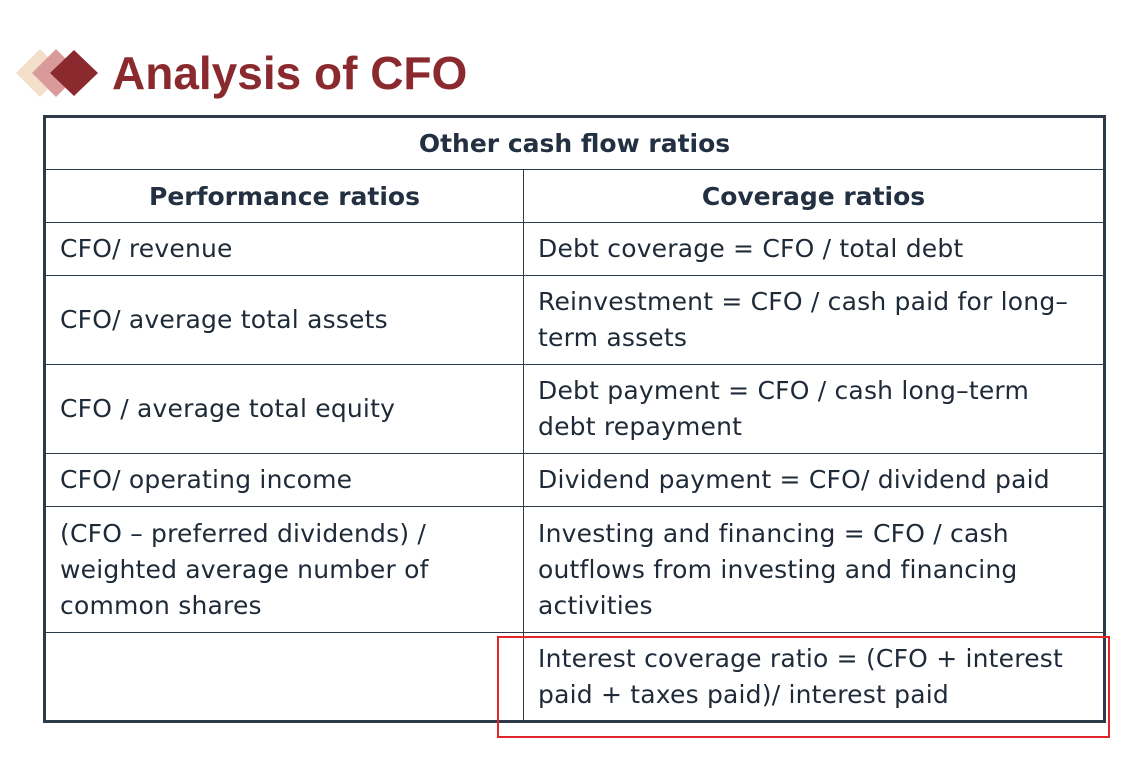 This screenshot has width=1137, height=783. I want to click on table-title-row: Other cash flow ratios, so click(574, 143).